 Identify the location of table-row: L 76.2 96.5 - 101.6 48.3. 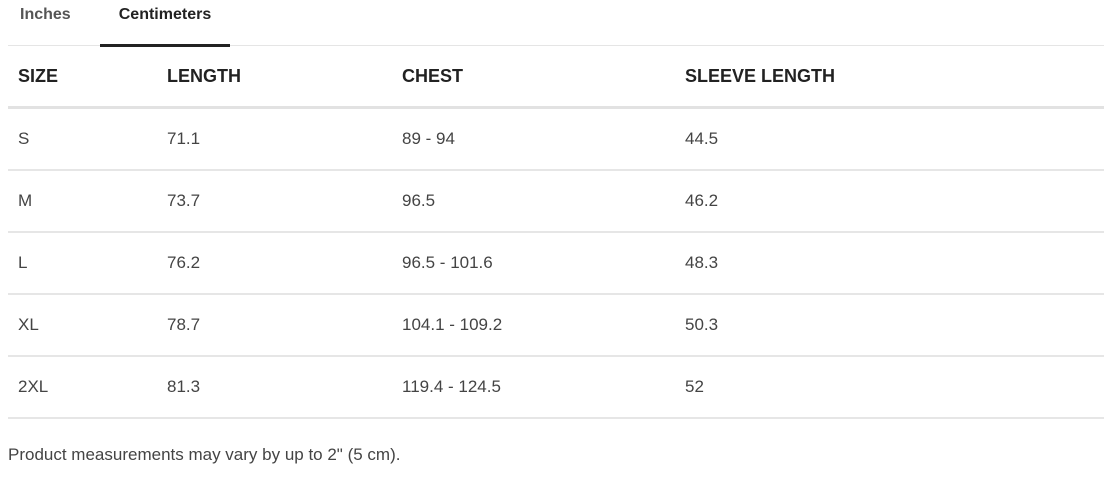
(556, 263).